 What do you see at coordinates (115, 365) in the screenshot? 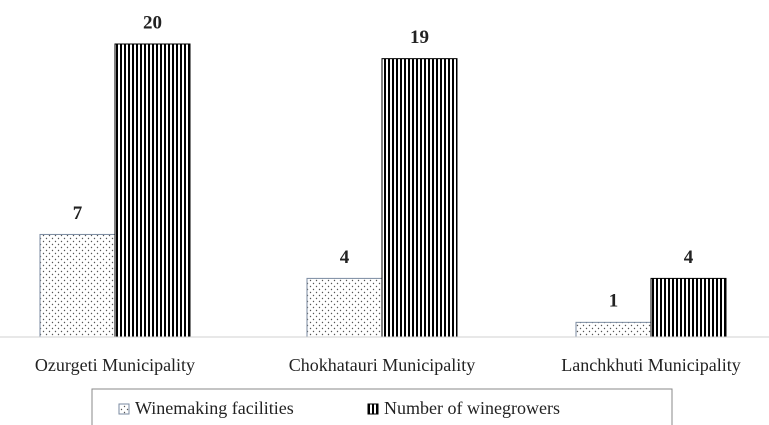
I see `x-tick-label: Ozurgeti Municipality` at bounding box center [115, 365].